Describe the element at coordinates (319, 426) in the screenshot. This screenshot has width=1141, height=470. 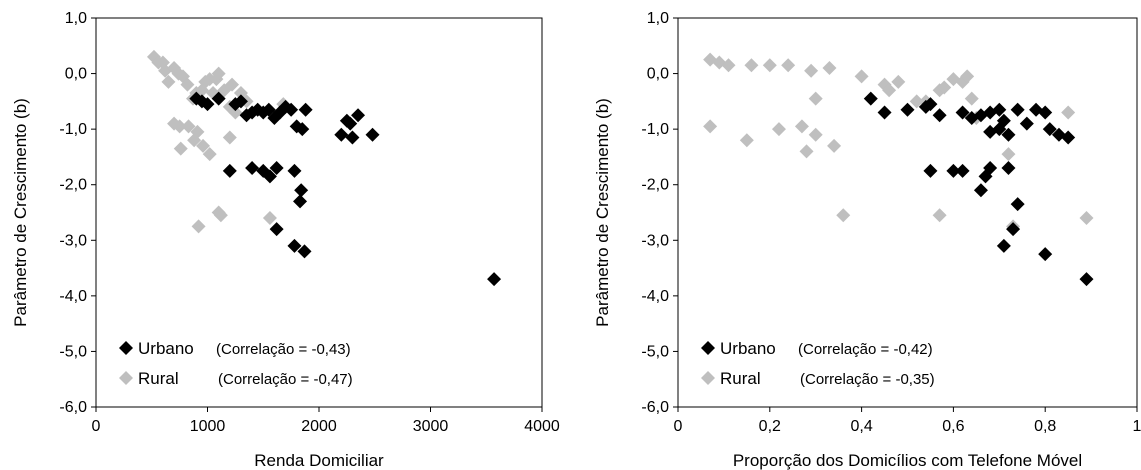
I see `x-tick-label: 2000` at that location.